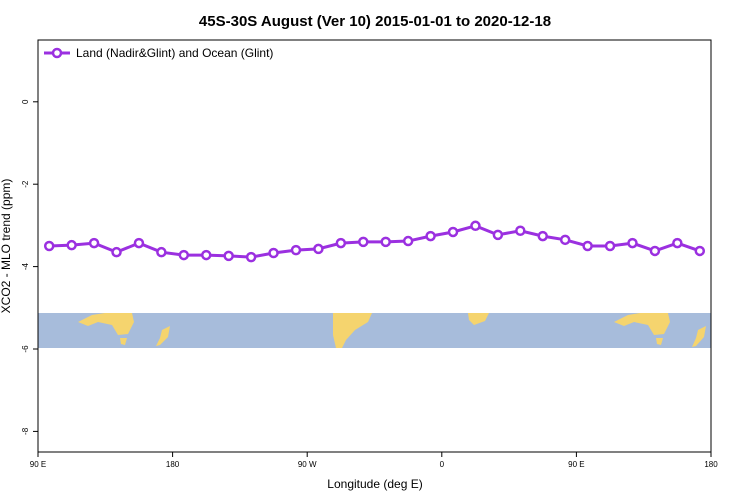 The image size is (750, 500). What do you see at coordinates (307, 464) in the screenshot?
I see `x-tick-label: 90 W` at bounding box center [307, 464].